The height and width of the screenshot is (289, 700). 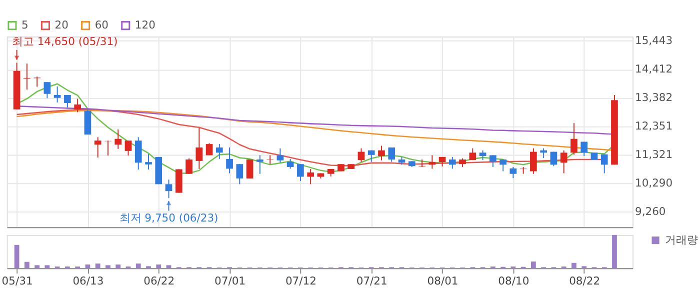 I want to click on legend-label: 5, so click(x=25, y=25).